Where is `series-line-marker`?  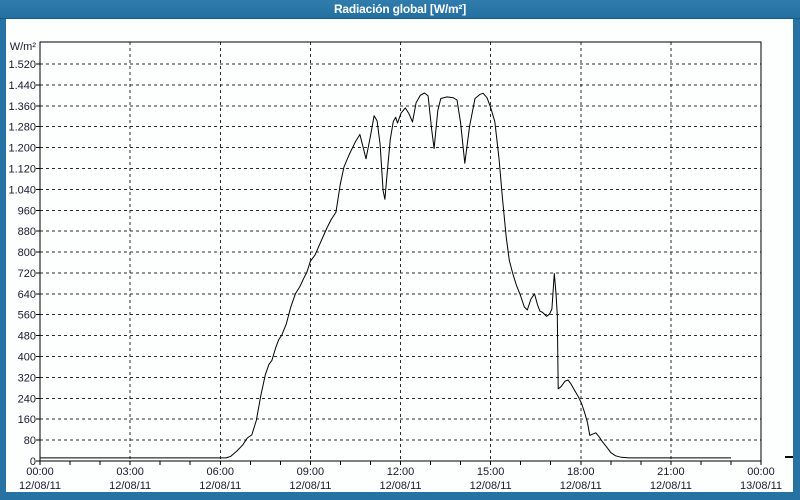
series-line-marker is located at coordinates (789, 457).